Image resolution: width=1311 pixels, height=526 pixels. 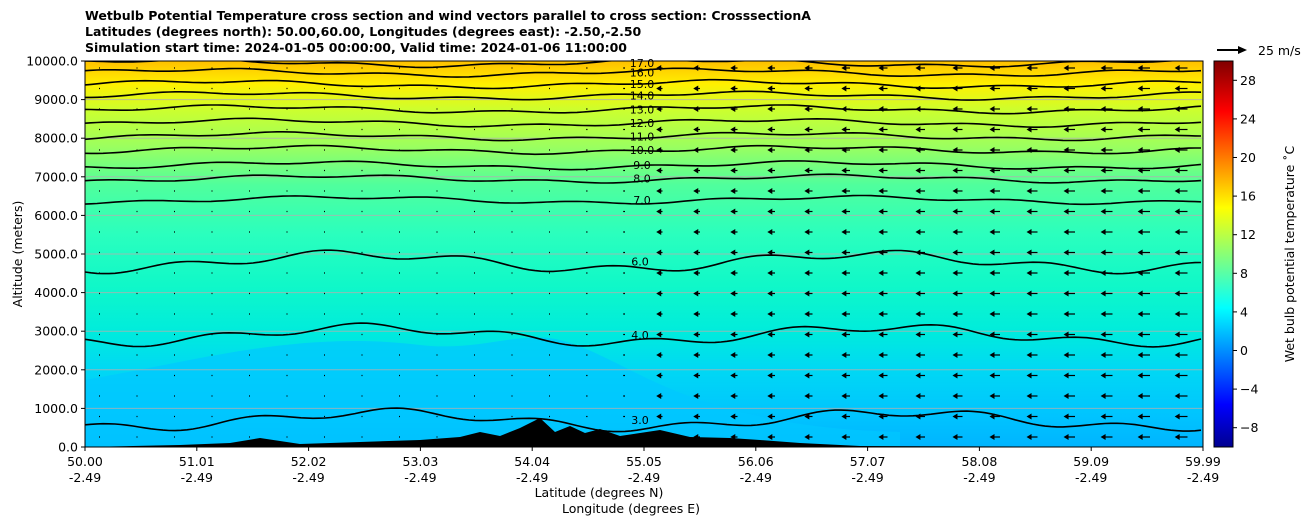 I want to click on x-tick-label-lat: 50.00, so click(x=85, y=461).